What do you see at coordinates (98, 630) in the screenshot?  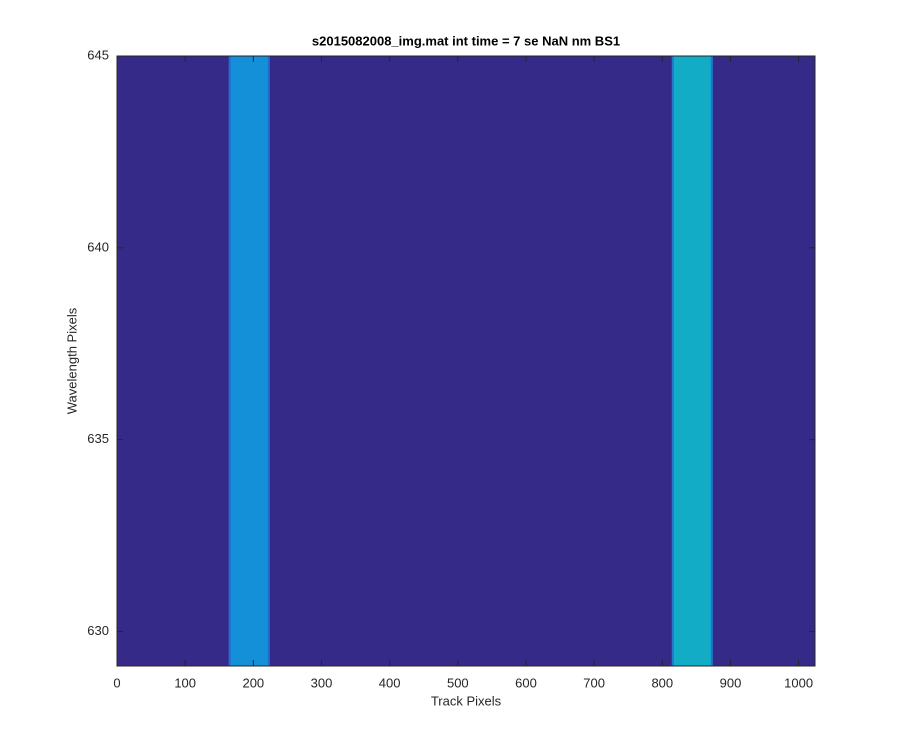 I see `y-tick-label: 630` at bounding box center [98, 630].